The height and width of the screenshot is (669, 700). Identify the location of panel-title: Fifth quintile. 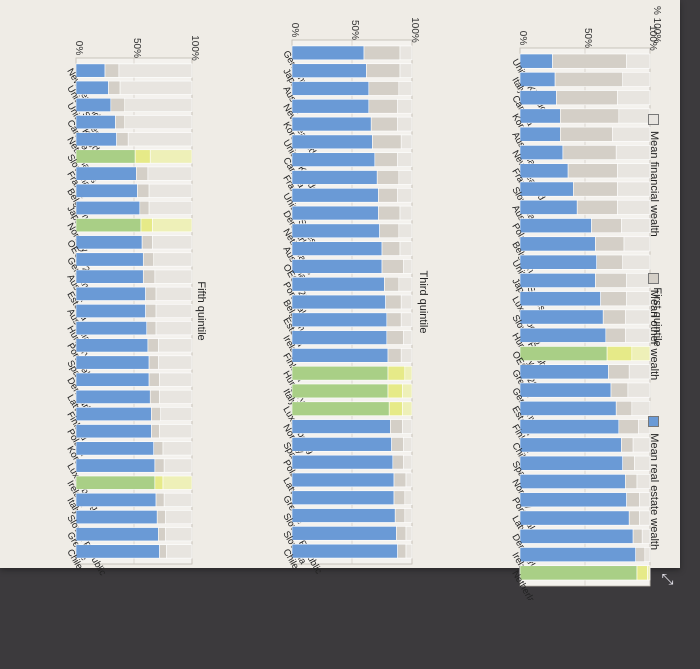
(201, 310).